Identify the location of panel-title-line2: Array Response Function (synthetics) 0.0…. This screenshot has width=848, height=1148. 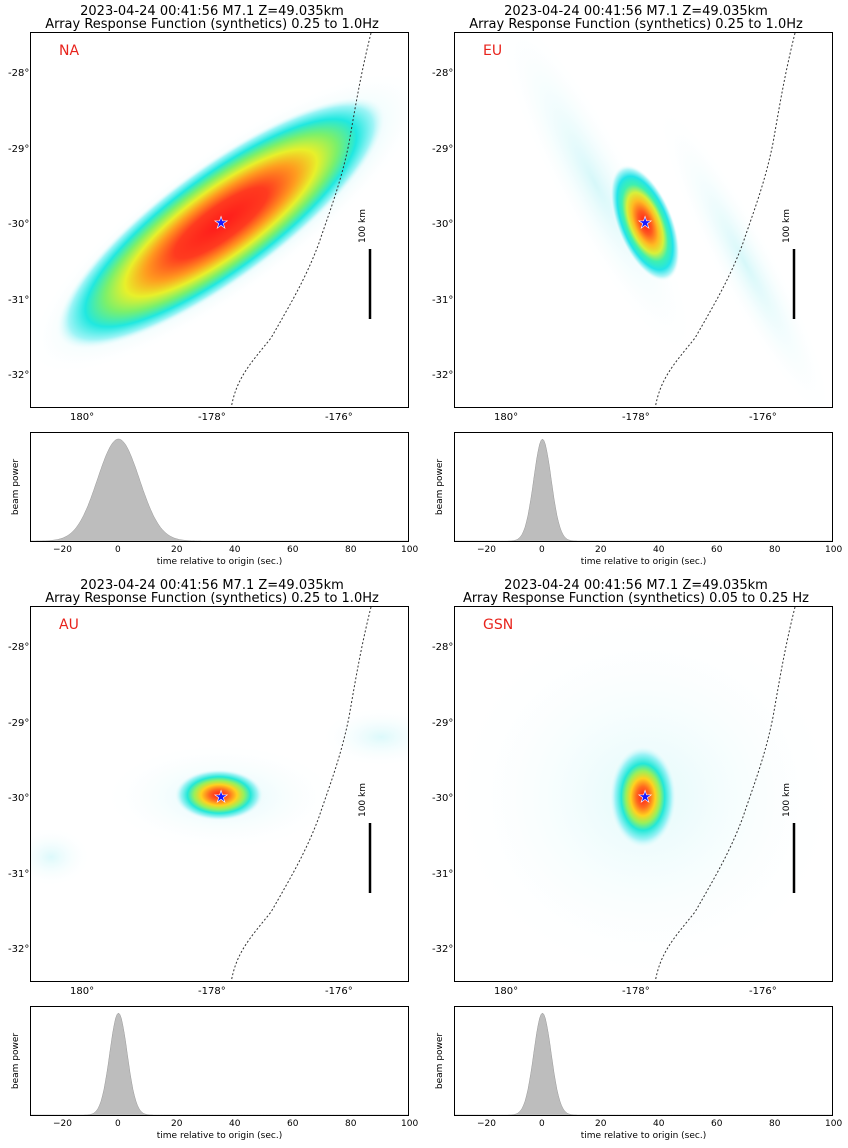
(636, 598).